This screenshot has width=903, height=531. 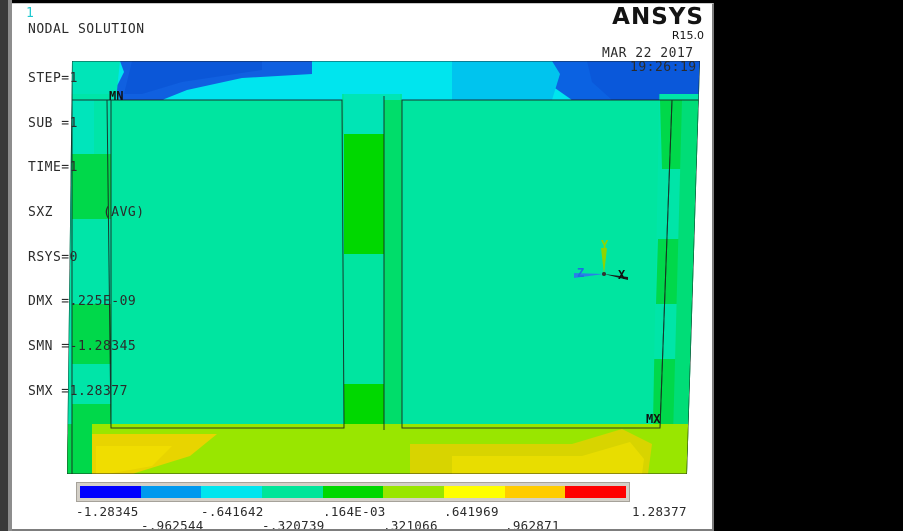 What do you see at coordinates (648, 53) in the screenshot?
I see `date-label: MAR 22 2017` at bounding box center [648, 53].